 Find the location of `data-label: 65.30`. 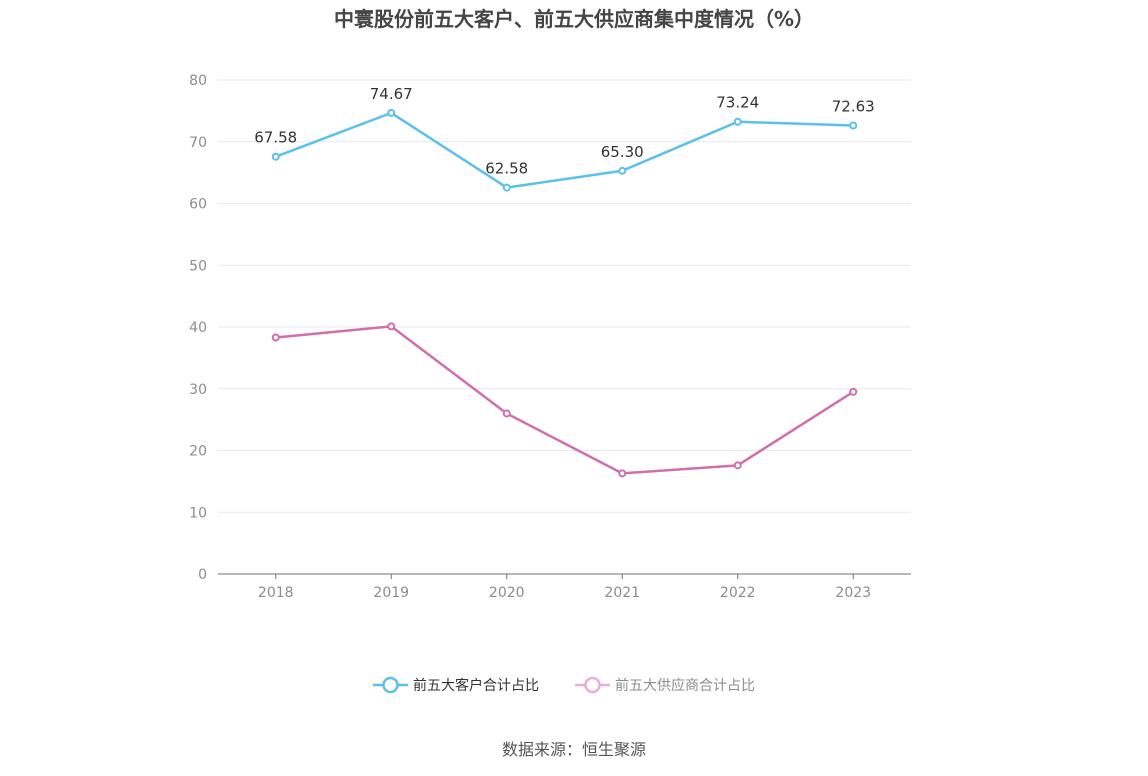

data-label: 65.30 is located at coordinates (622, 152).